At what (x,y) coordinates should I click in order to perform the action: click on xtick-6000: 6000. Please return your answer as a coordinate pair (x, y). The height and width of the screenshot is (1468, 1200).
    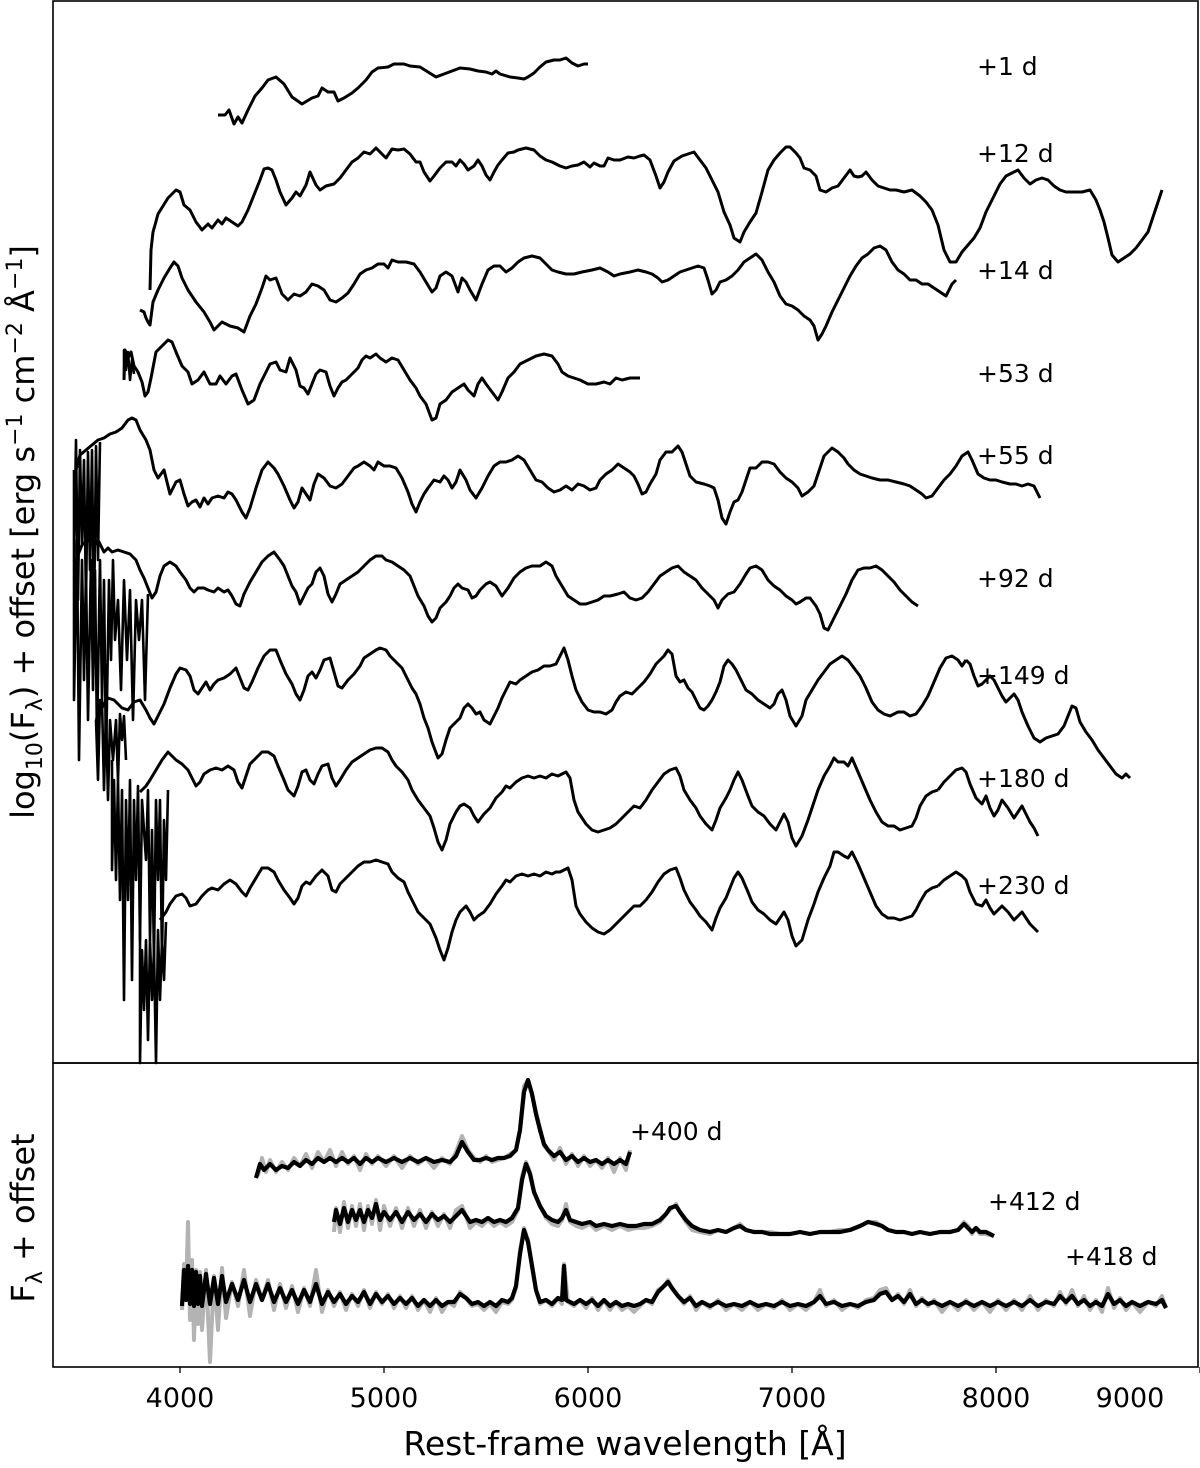
    Looking at the image, I should click on (588, 1398).